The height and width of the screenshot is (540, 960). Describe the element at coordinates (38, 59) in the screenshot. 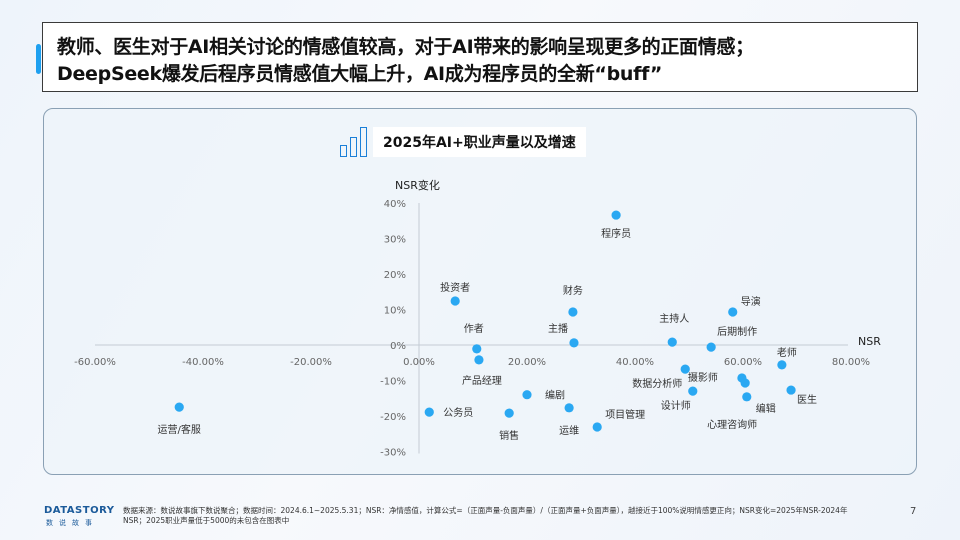

I see `title-accent-bar` at that location.